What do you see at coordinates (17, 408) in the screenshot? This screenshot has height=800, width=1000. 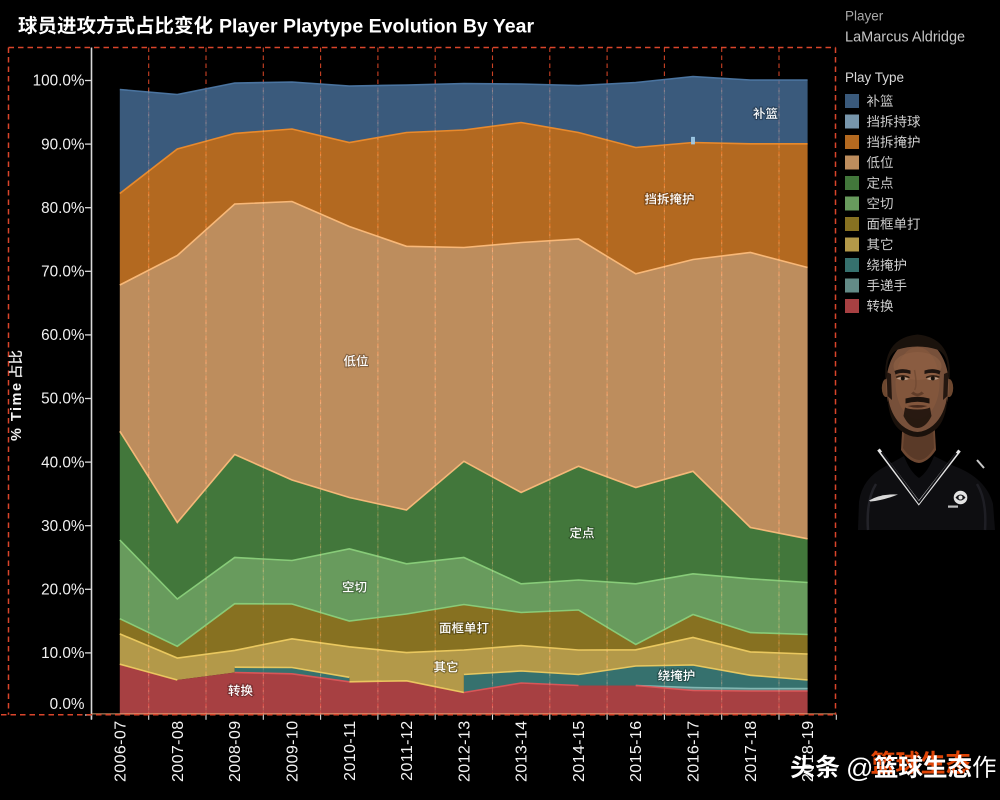 I see `svg-text: % Time` at bounding box center [17, 408].